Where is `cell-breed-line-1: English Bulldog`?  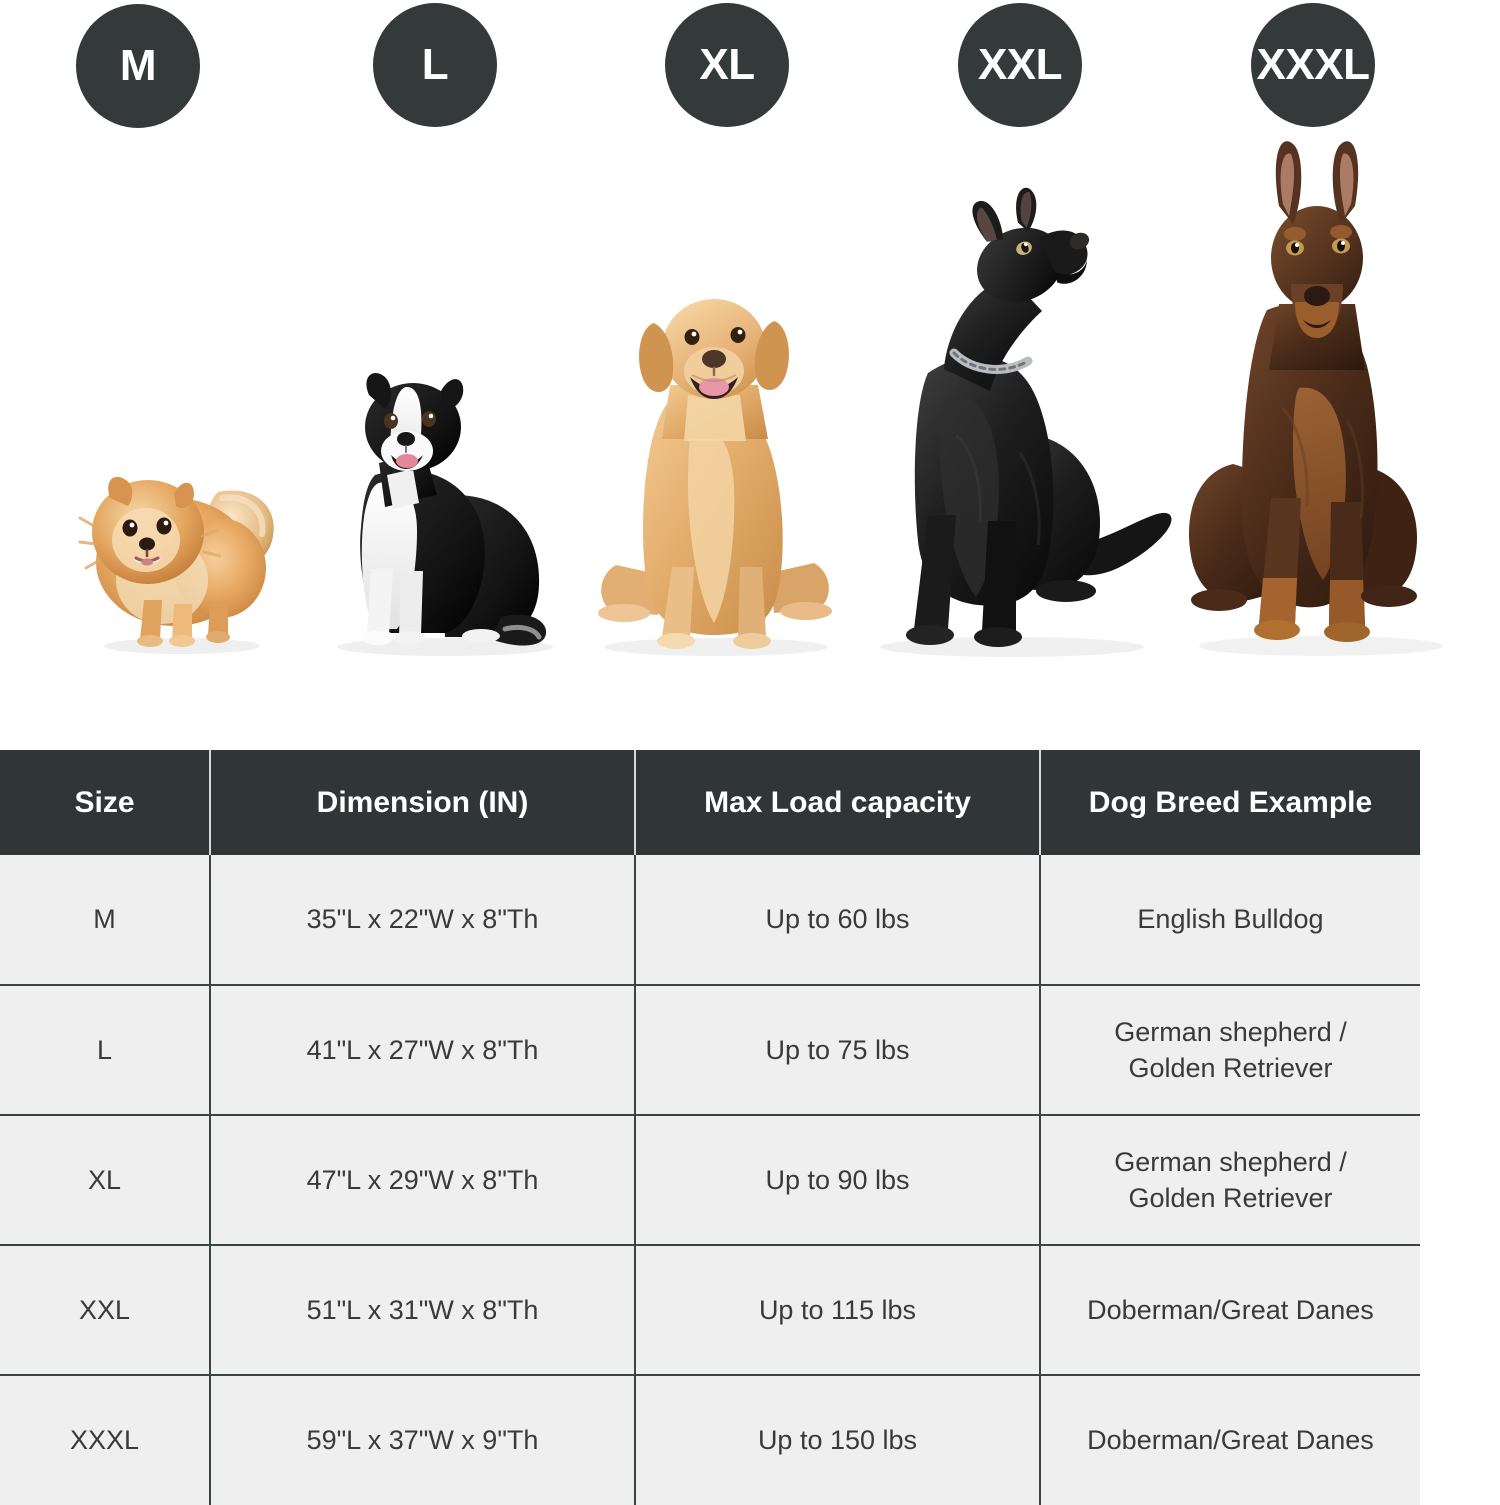 cell-breed-line-1: English Bulldog is located at coordinates (1230, 919).